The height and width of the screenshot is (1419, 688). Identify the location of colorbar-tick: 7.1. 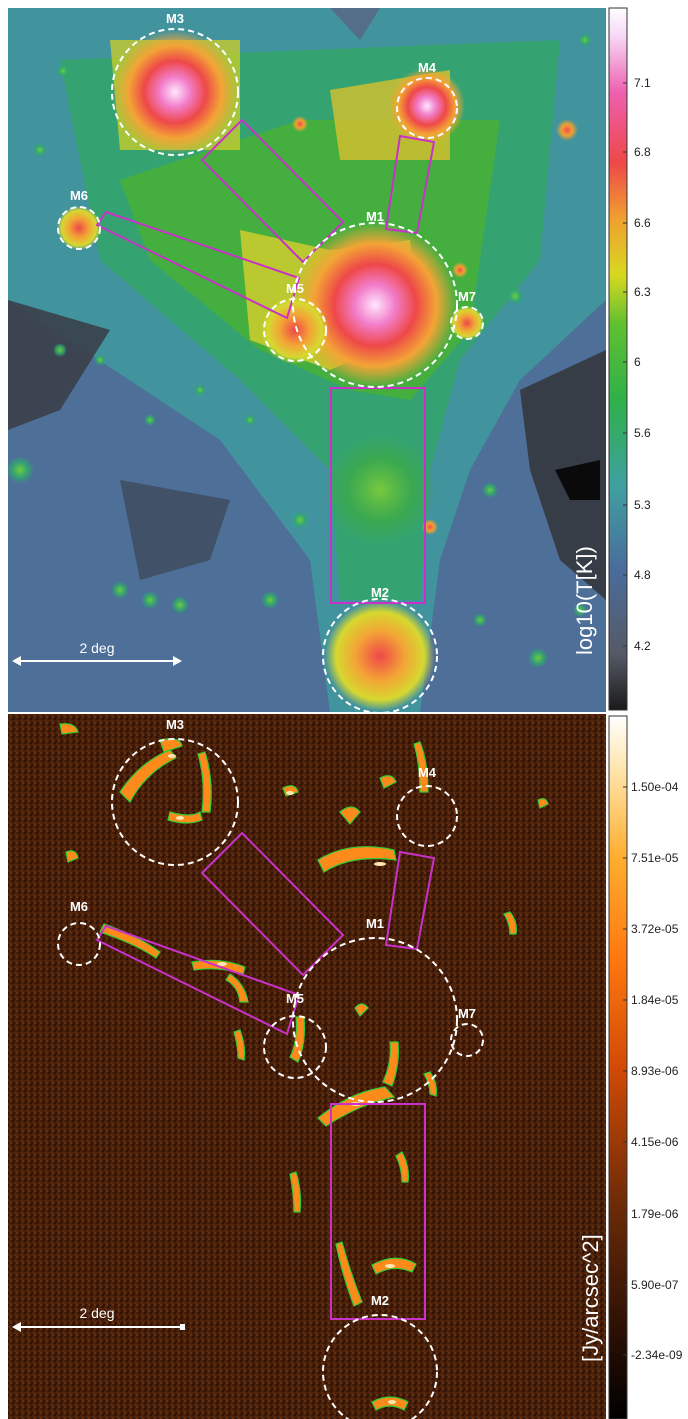
(642, 83).